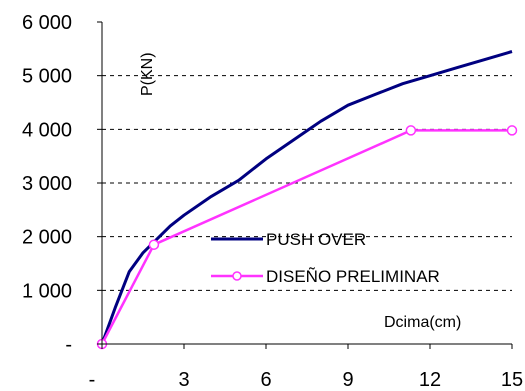 The image size is (525, 391). What do you see at coordinates (430, 380) in the screenshot?
I see `x-tick-label-12: 12` at bounding box center [430, 380].